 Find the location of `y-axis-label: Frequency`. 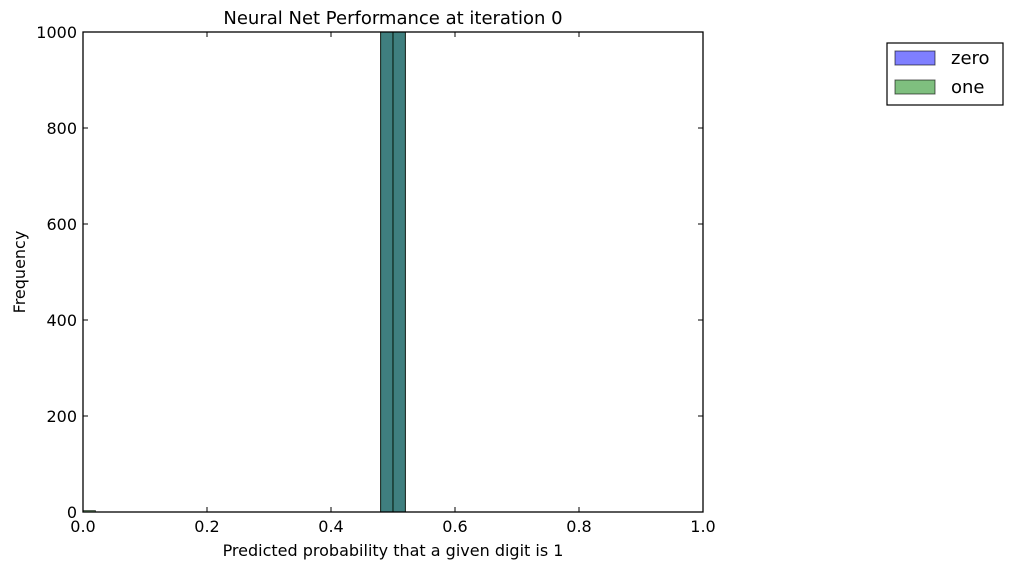

y-axis-label: Frequency is located at coordinates (19, 272).